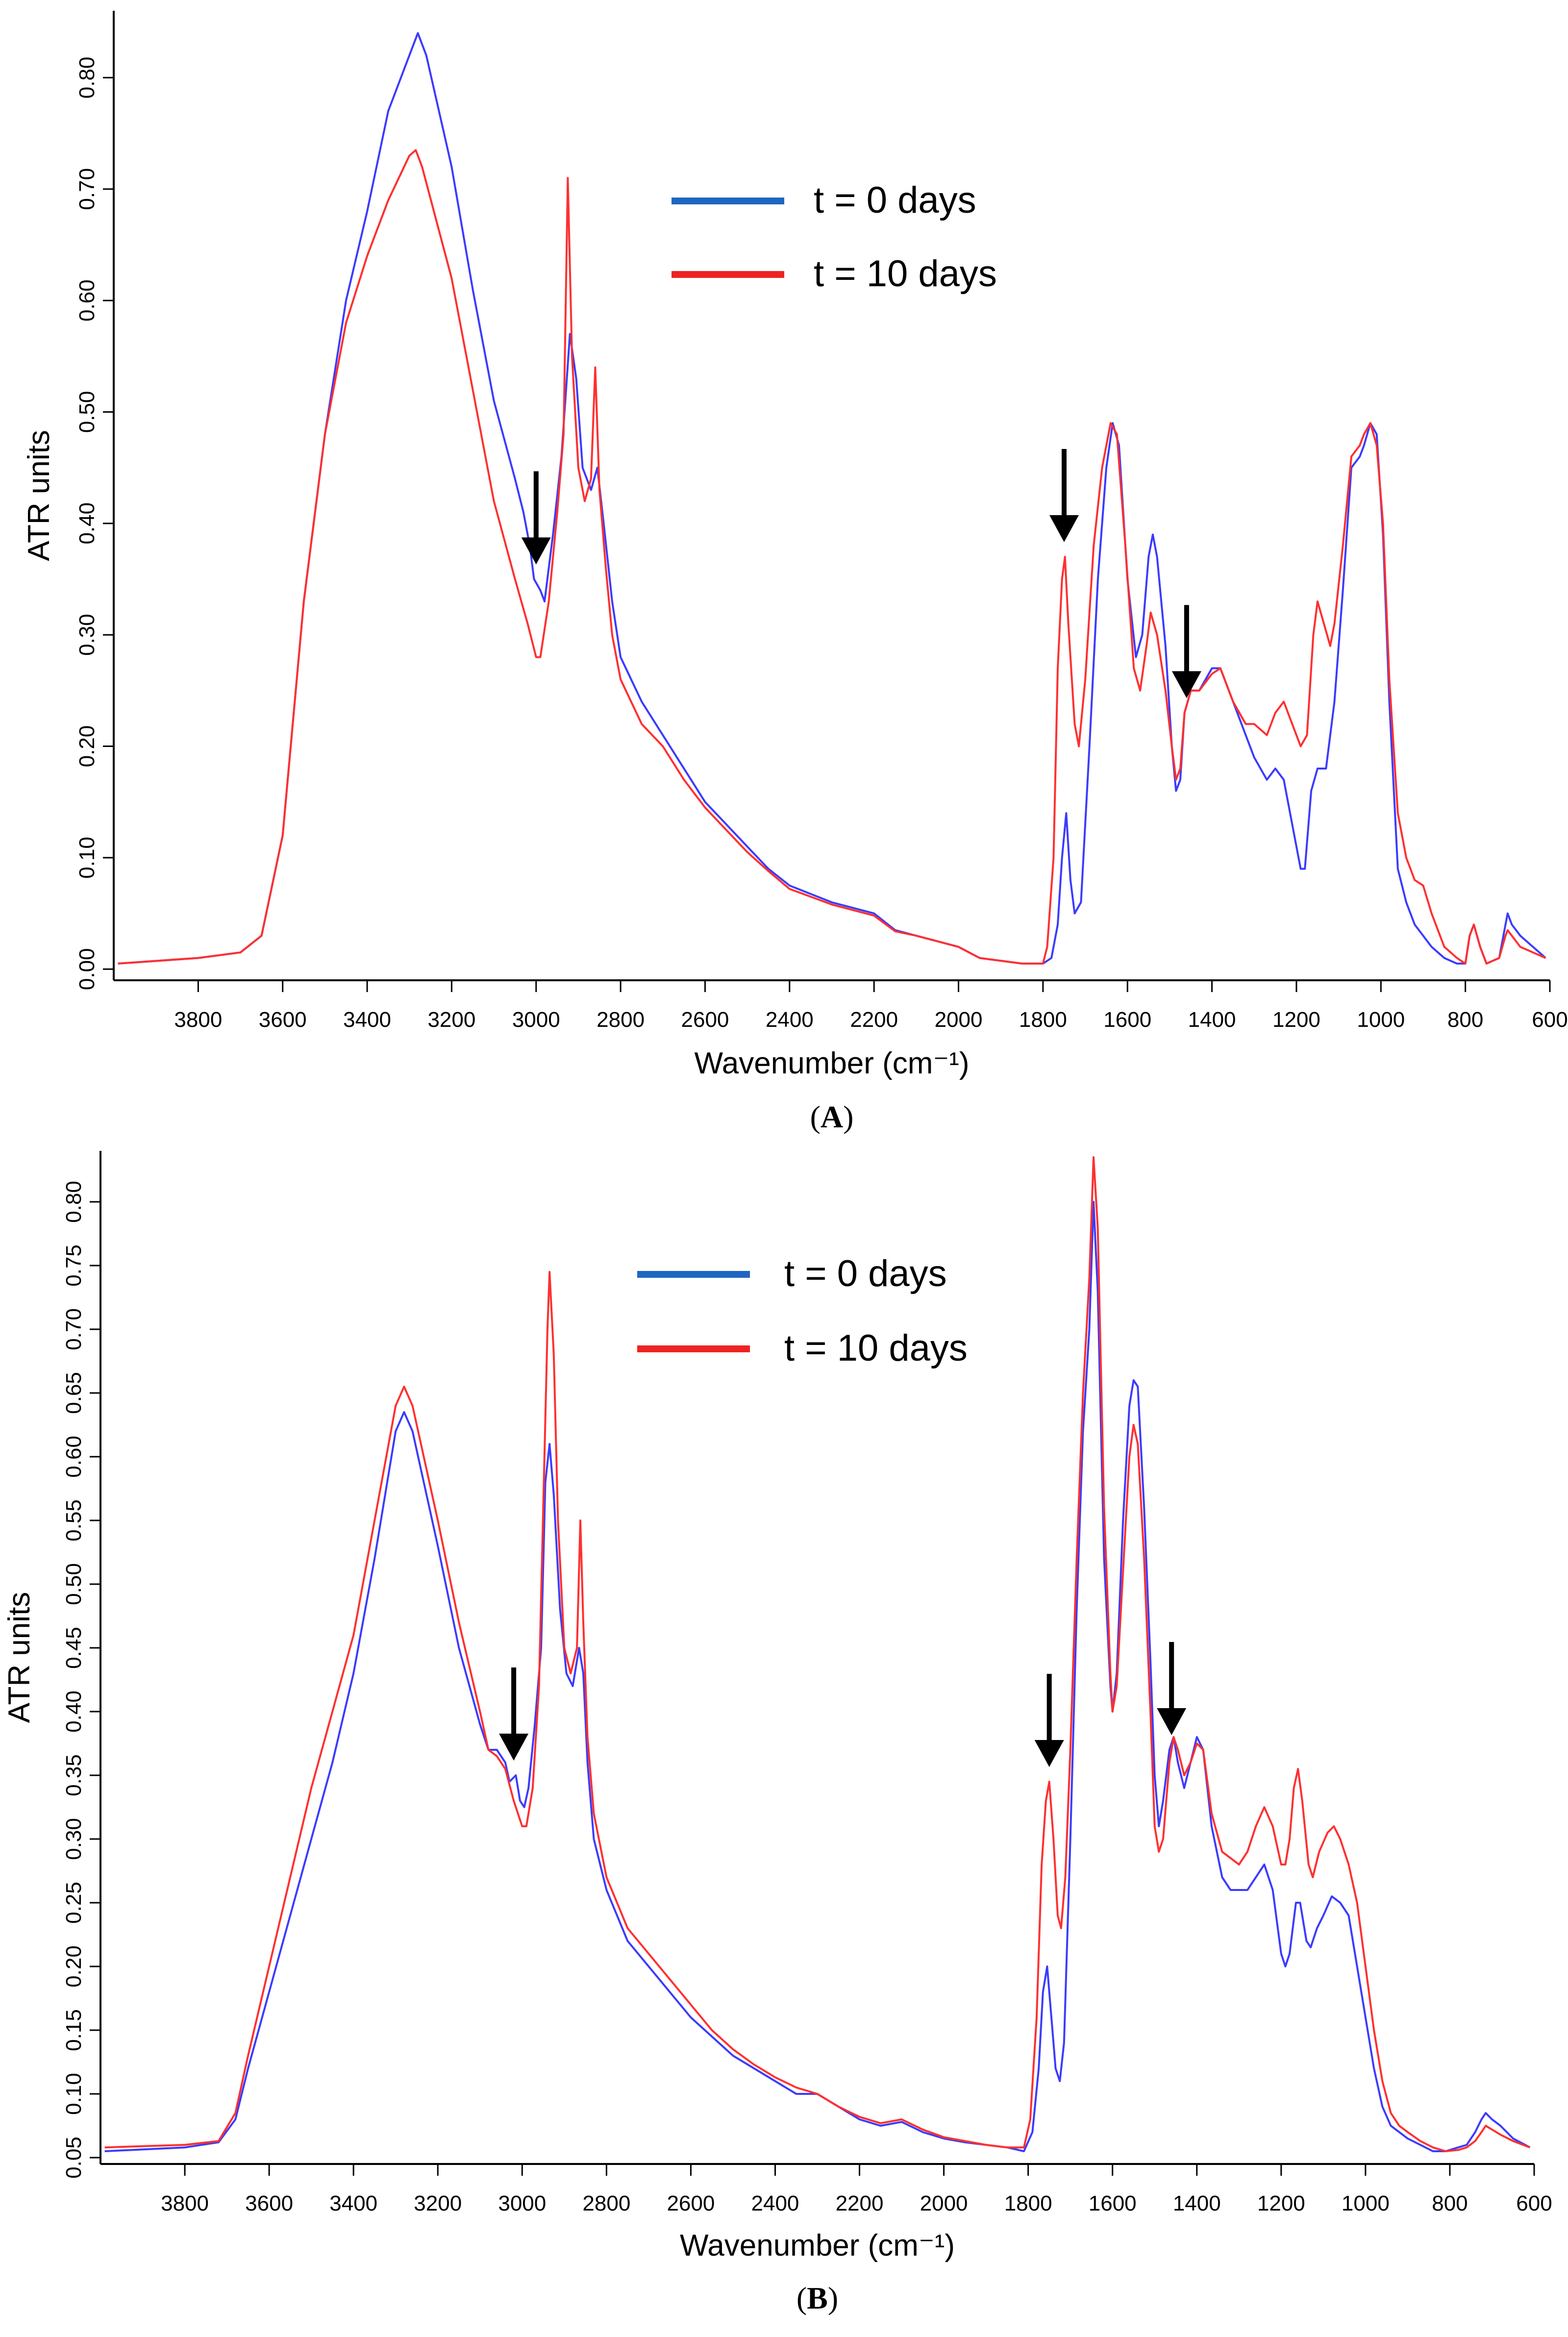 Image resolution: width=1568 pixels, height=2337 pixels. Describe the element at coordinates (74, 1393) in the screenshot. I see `y-tick-label: 0.65` at that location.